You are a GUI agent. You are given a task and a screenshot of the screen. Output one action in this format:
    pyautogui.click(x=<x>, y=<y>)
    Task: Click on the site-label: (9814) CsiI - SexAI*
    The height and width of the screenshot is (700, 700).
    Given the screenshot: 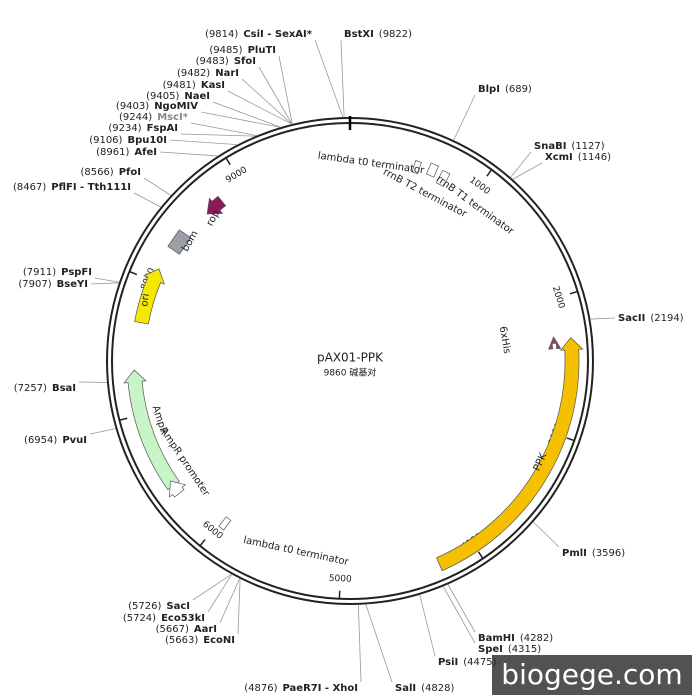 What is the action you would take?
    pyautogui.click(x=259, y=34)
    